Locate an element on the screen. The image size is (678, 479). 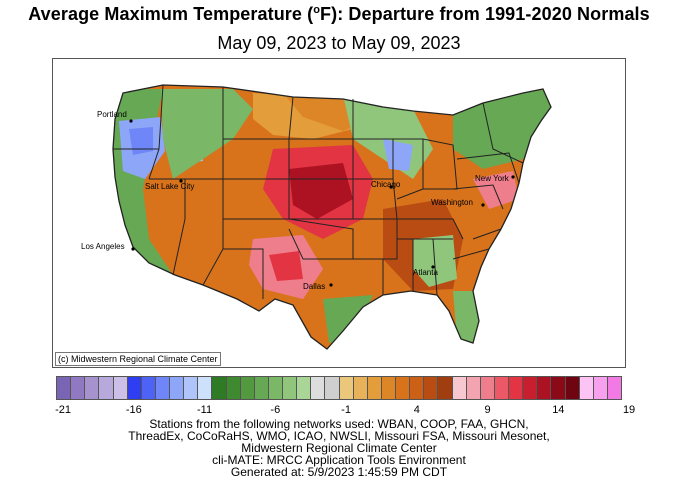
city-dot-washington is located at coordinates (483, 205).